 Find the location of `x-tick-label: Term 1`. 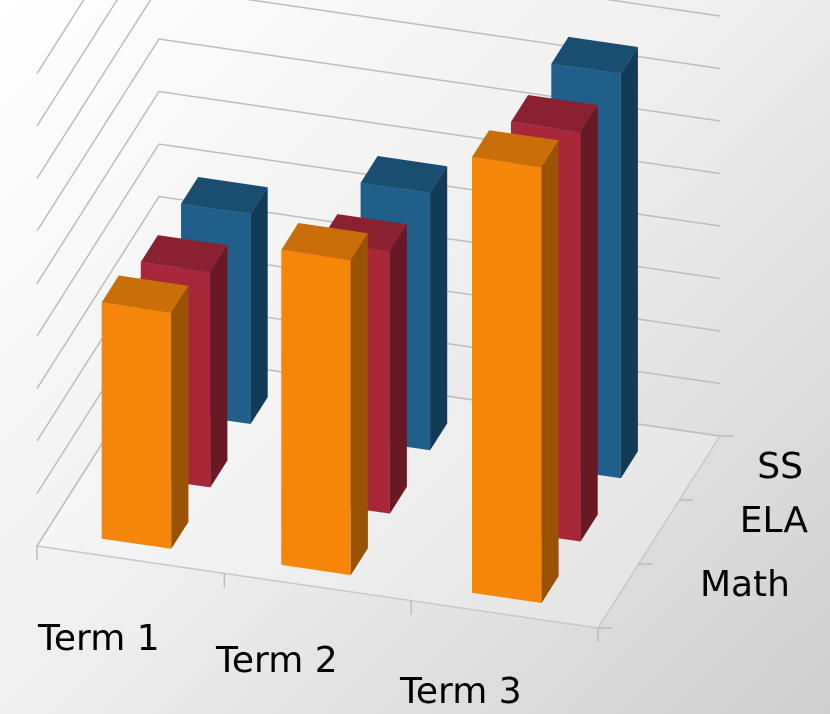

x-tick-label: Term 1 is located at coordinates (98, 638).